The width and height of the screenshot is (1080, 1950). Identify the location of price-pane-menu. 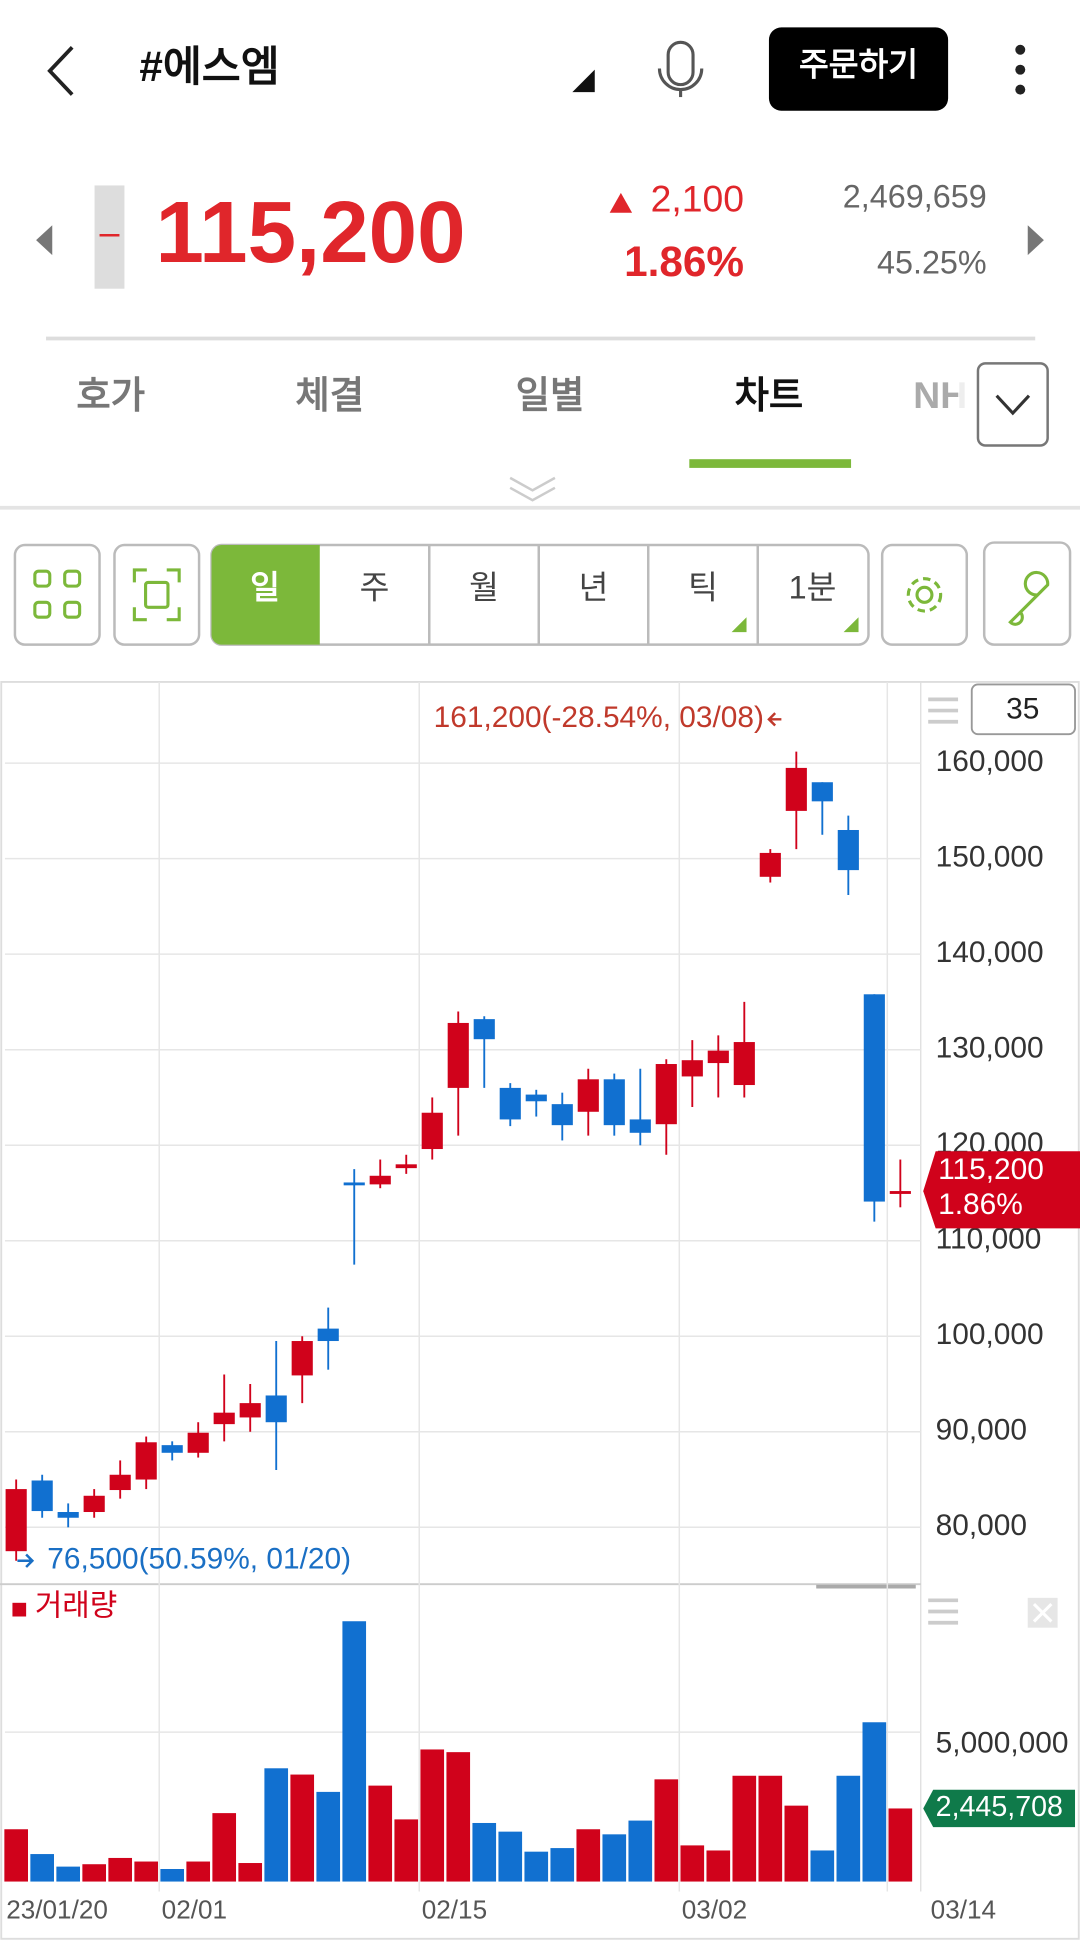
(943, 710).